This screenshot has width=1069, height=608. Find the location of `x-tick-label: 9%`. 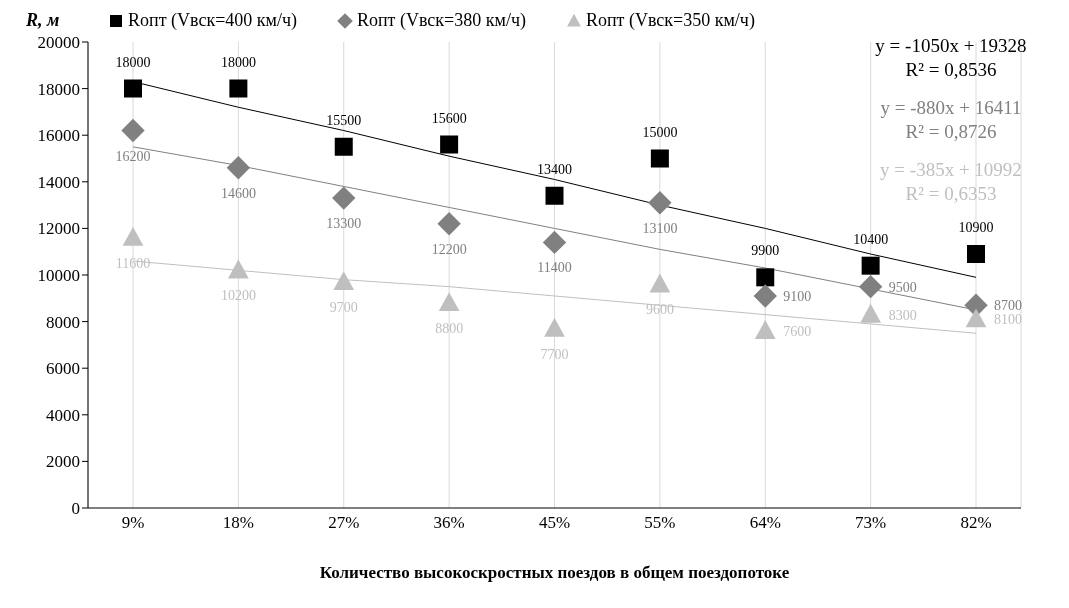

x-tick-label: 9% is located at coordinates (133, 523).